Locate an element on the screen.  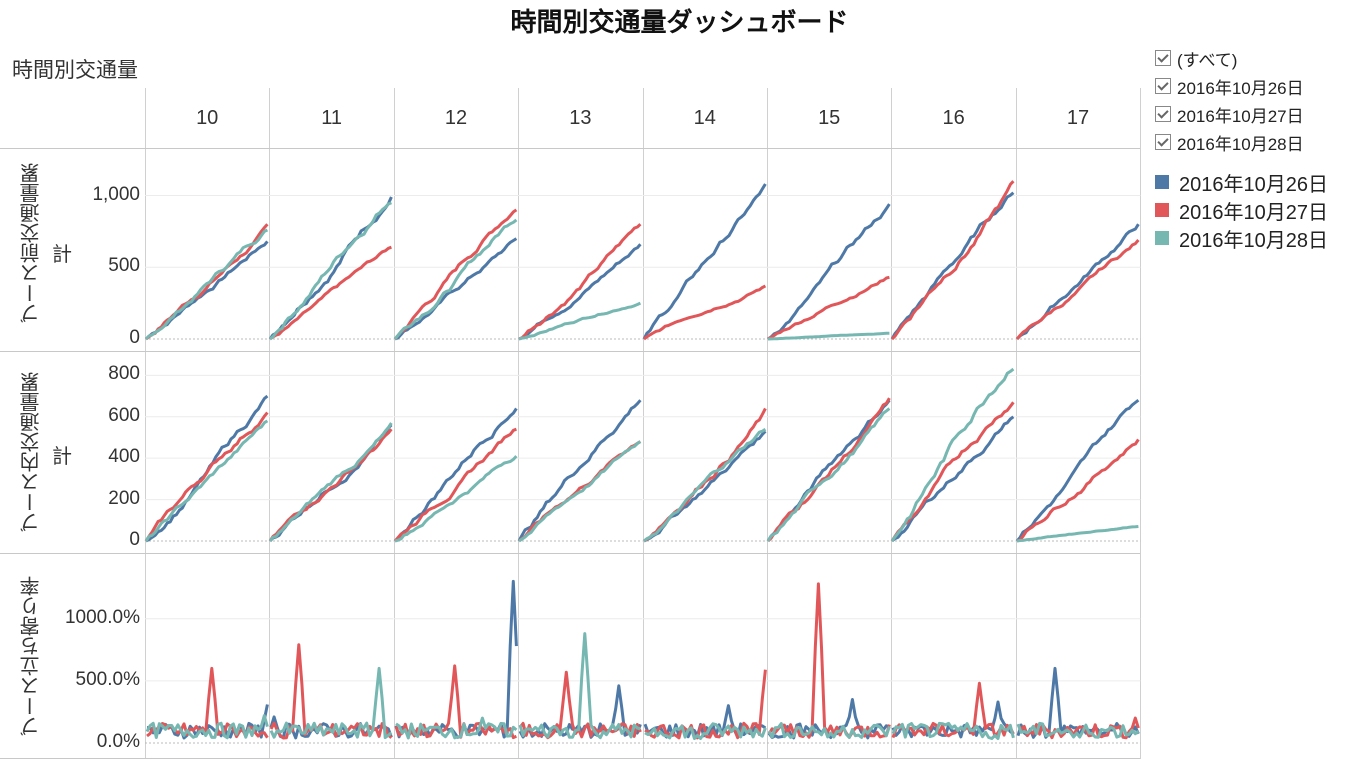
y-tick-label: 200 is located at coordinates (124, 498).